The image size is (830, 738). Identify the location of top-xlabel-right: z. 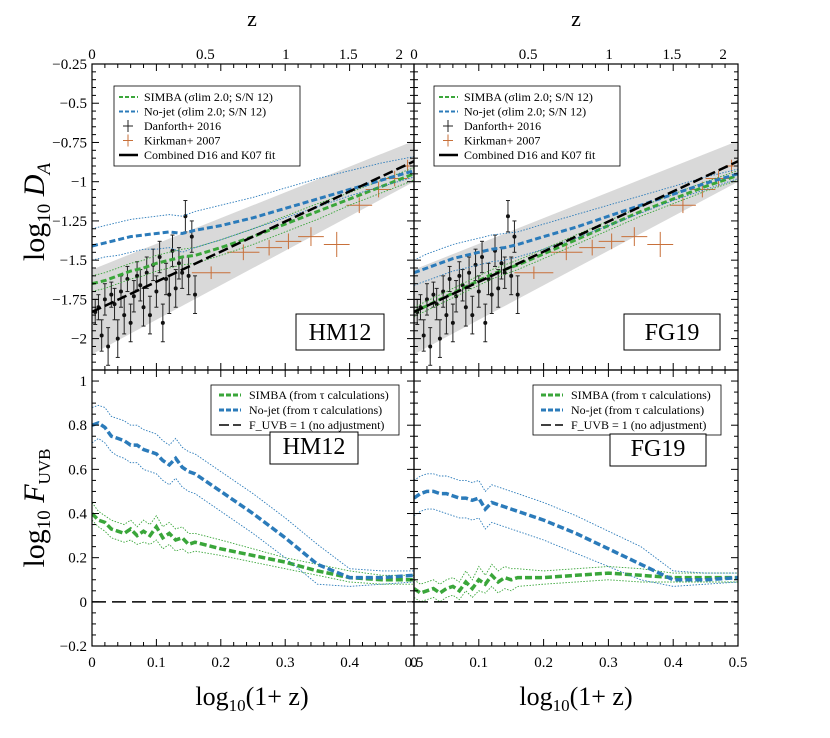
(576, 18).